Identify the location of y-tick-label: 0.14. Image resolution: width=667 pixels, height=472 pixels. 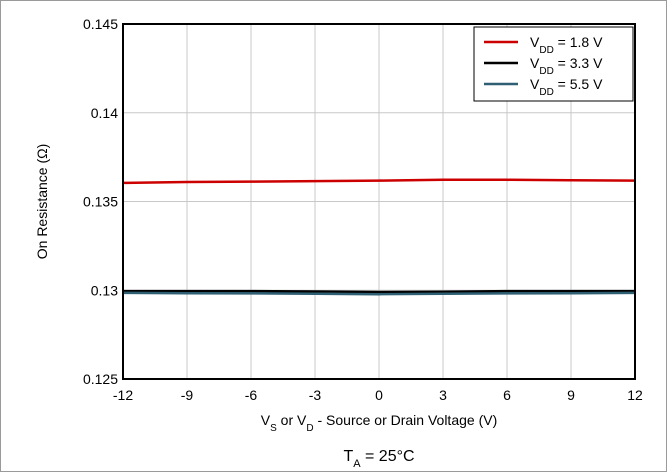
(104, 113).